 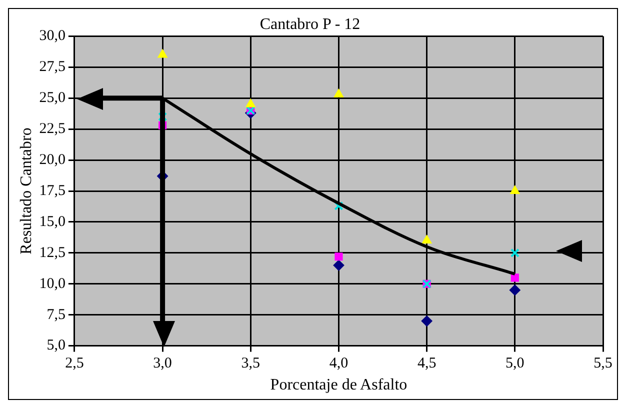 I want to click on y-tick-label: 7,5, so click(x=56, y=314).